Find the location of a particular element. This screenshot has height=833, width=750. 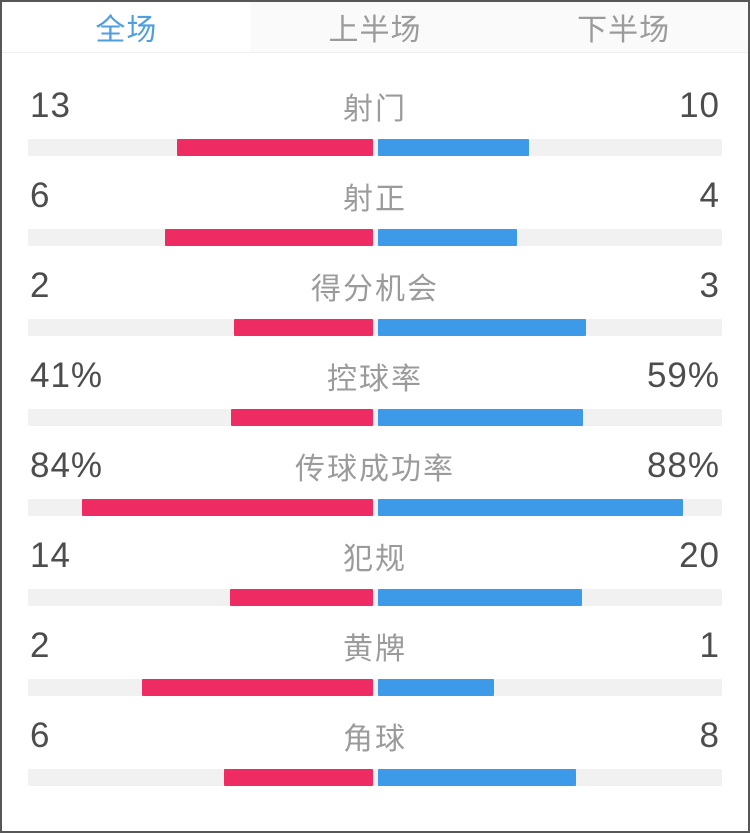

tab-first-half: 上半场 is located at coordinates (375, 27).